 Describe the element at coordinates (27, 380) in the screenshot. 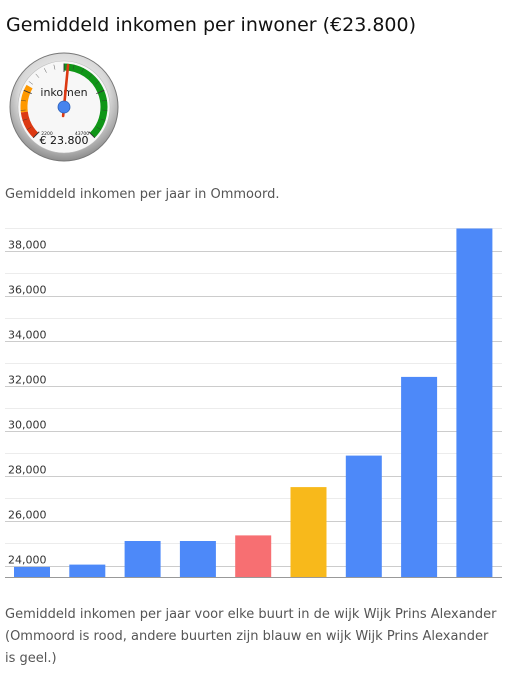

I see `y-tick-label: 32,000` at that location.